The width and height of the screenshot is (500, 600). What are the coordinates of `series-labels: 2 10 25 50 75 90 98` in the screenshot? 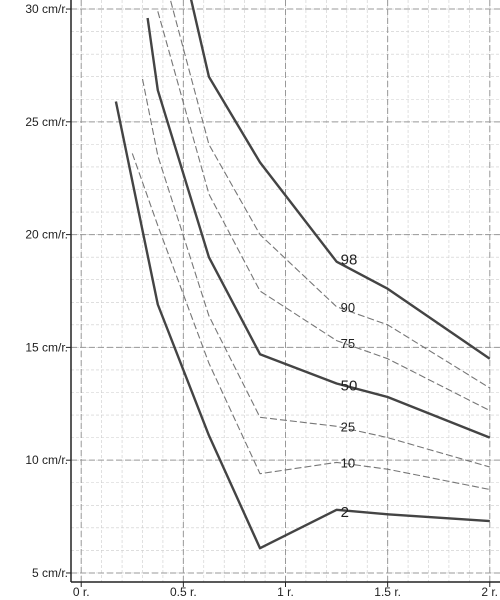 It's located at (349, 386).